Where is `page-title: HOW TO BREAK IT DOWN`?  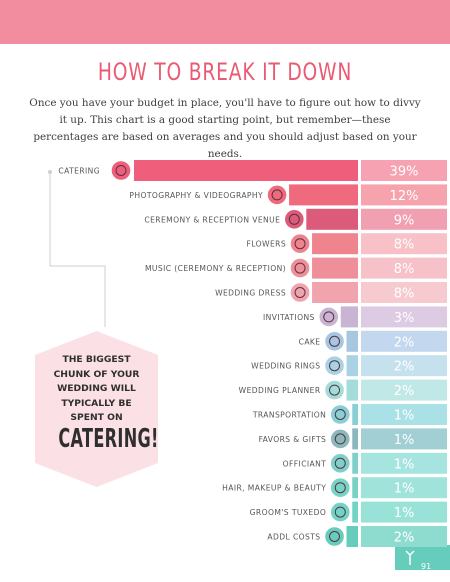
page-title: HOW TO BREAK IT DOWN is located at coordinates (225, 72).